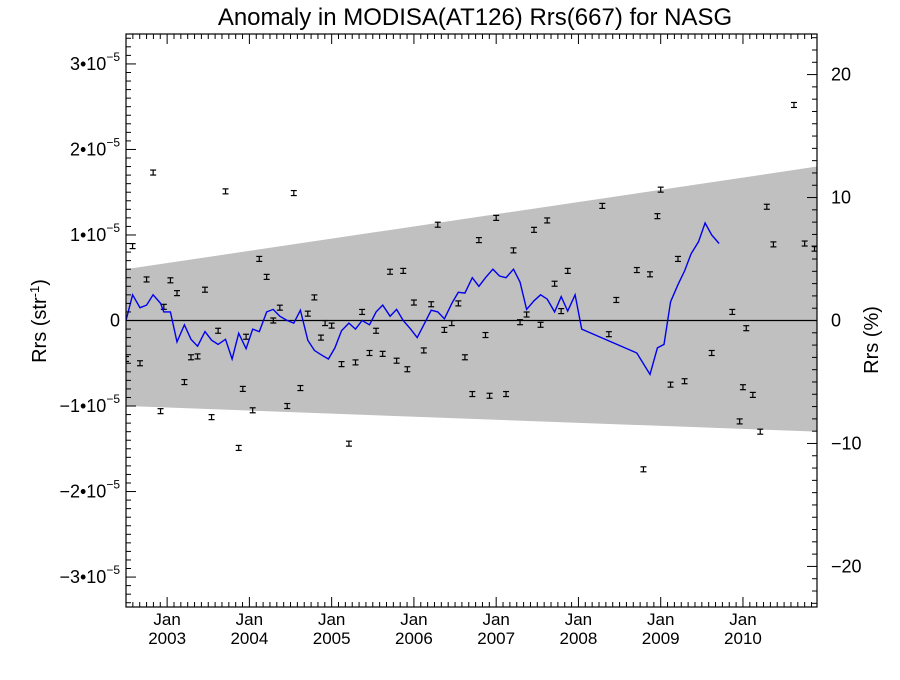  I want to click on y-left-tick-label: 2•10−5, so click(95, 147).